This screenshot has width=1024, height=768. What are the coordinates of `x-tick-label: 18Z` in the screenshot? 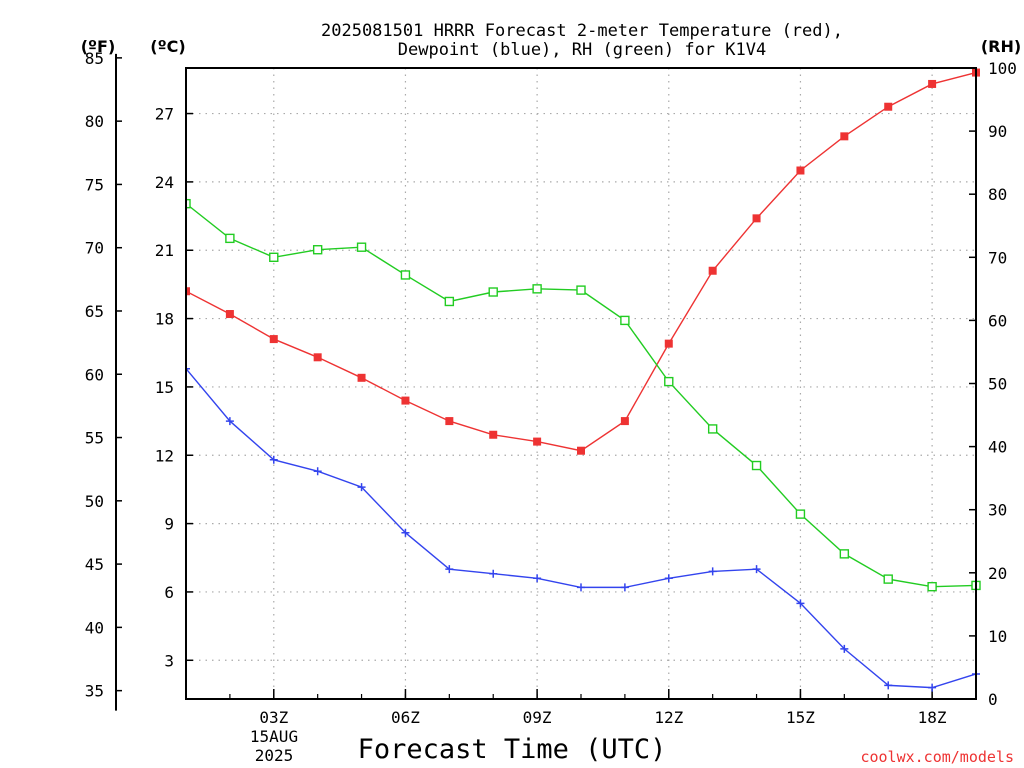 It's located at (932, 717).